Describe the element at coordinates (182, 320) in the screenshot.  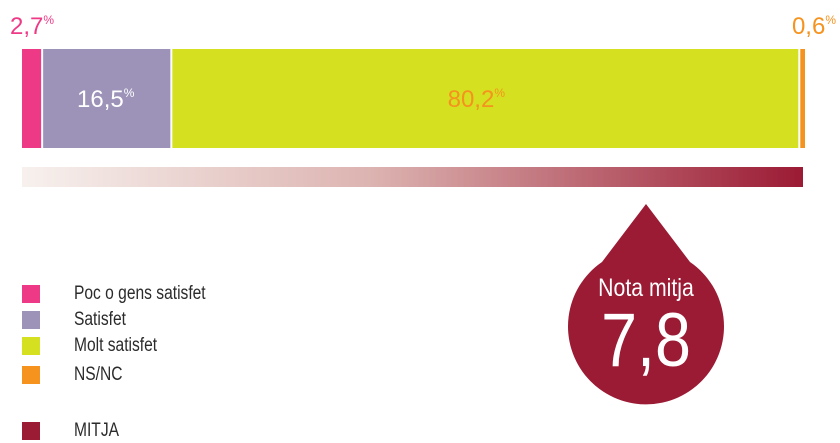
I see `legend-item-satisfet: Satisfet` at that location.